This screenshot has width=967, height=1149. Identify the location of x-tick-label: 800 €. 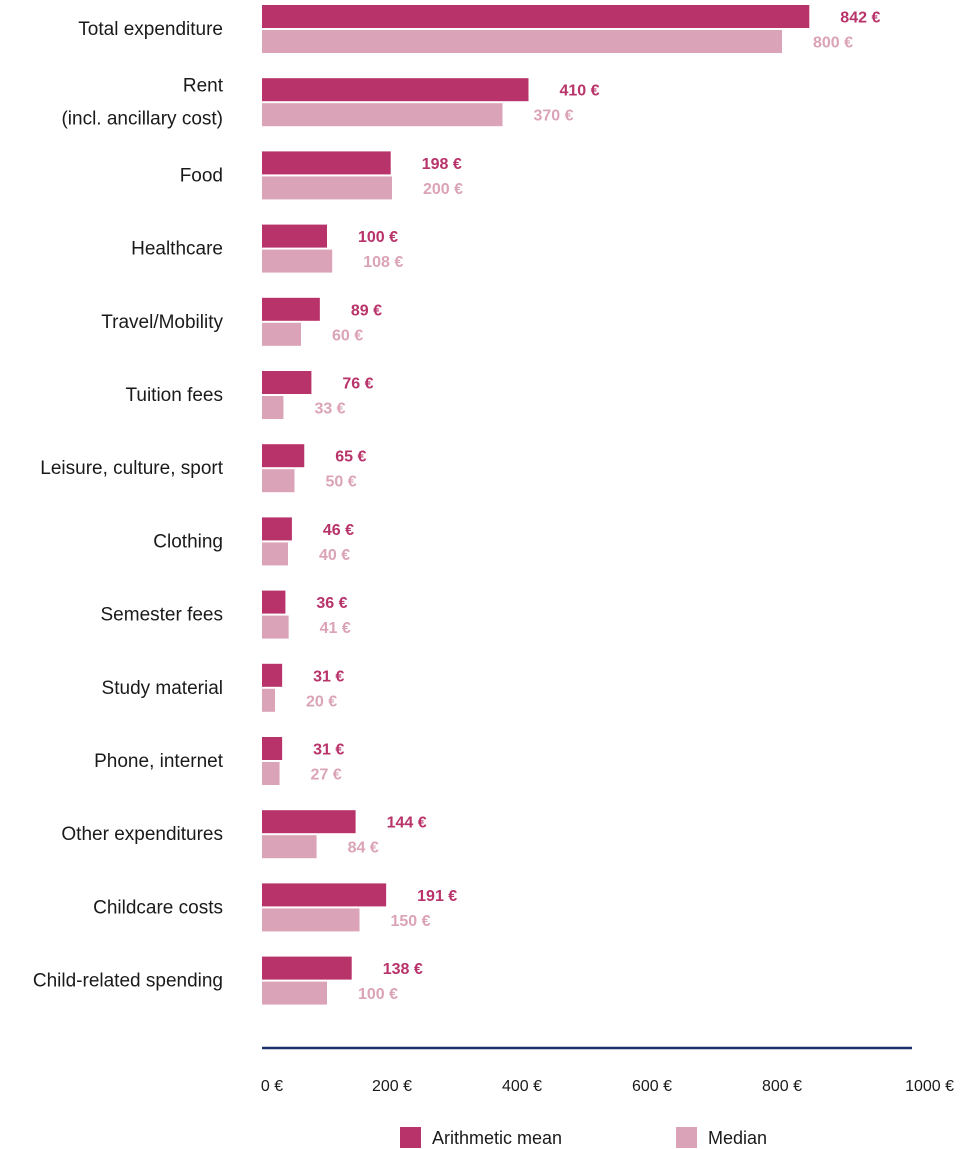
(782, 1086).